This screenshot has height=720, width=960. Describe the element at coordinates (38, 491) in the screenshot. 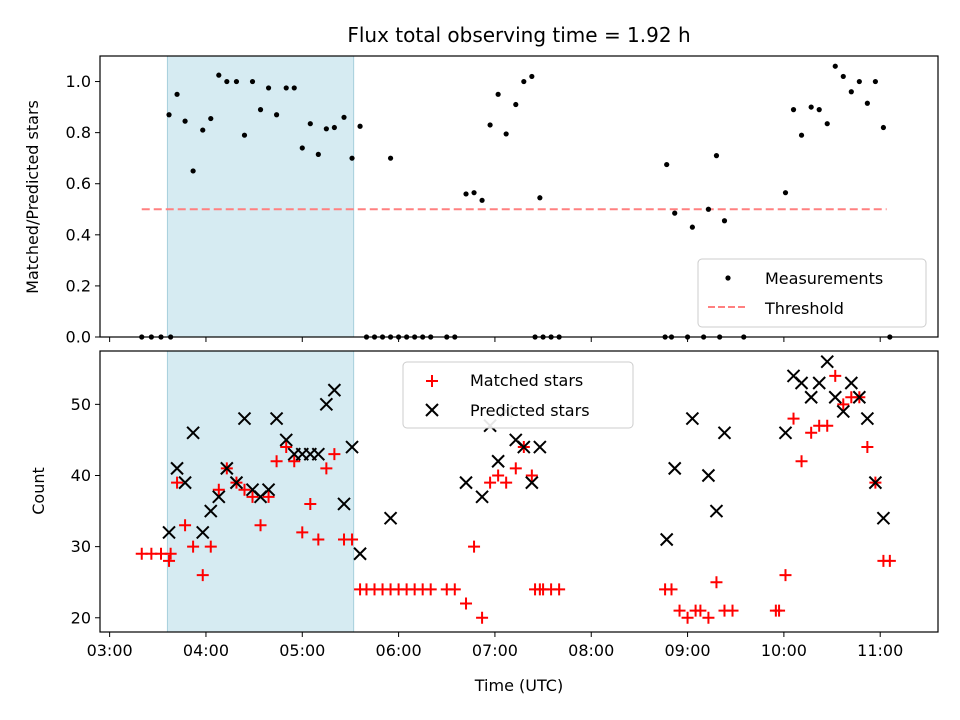

I see `bottom-y-axis-label: Count` at that location.